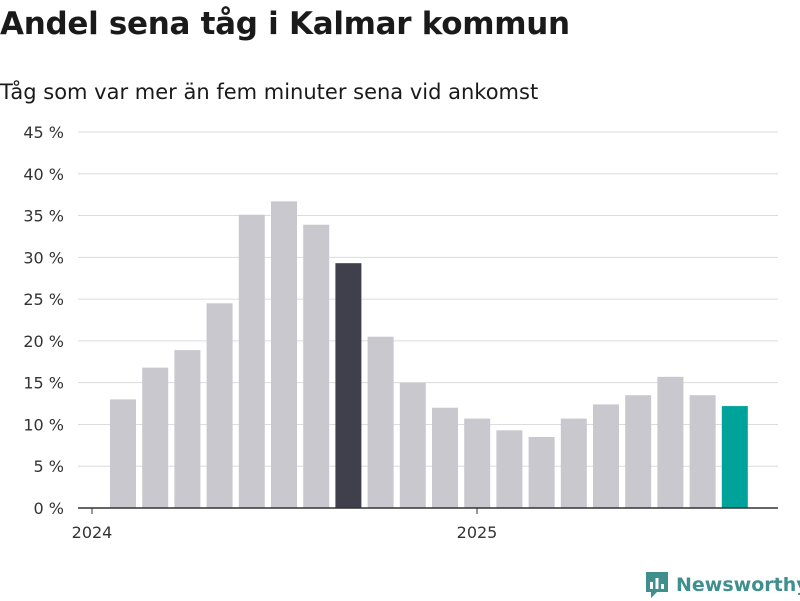 This screenshot has height=601, width=800. Describe the element at coordinates (43, 299) in the screenshot. I see `y-tick-label: 25 %` at that location.